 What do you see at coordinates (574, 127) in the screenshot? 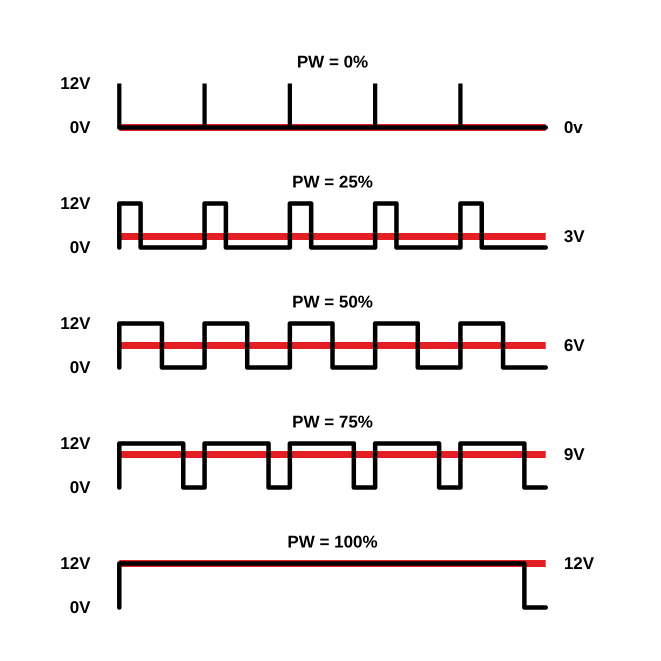
I see `ref-line-label: 0v` at bounding box center [574, 127].